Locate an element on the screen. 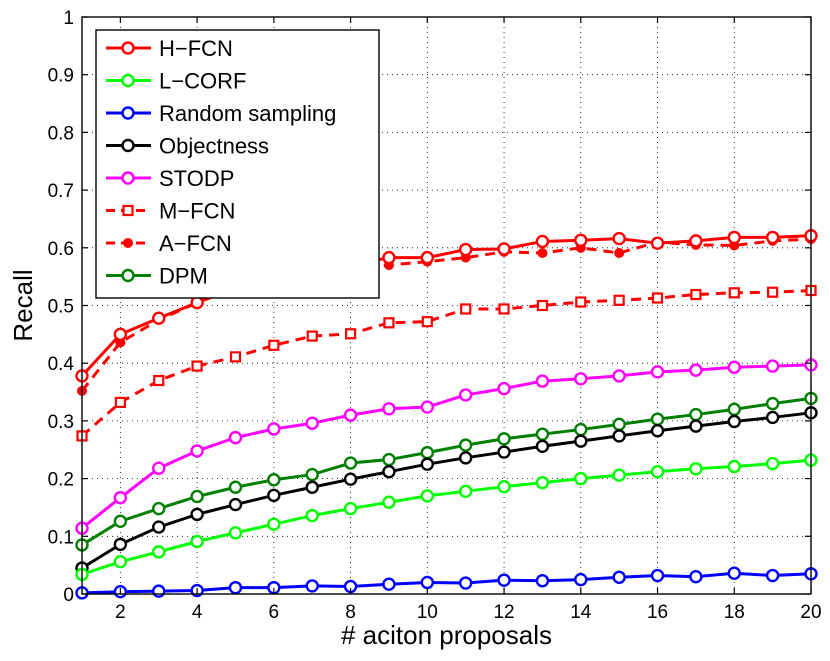  y-tick-label: 0 is located at coordinates (68, 595).